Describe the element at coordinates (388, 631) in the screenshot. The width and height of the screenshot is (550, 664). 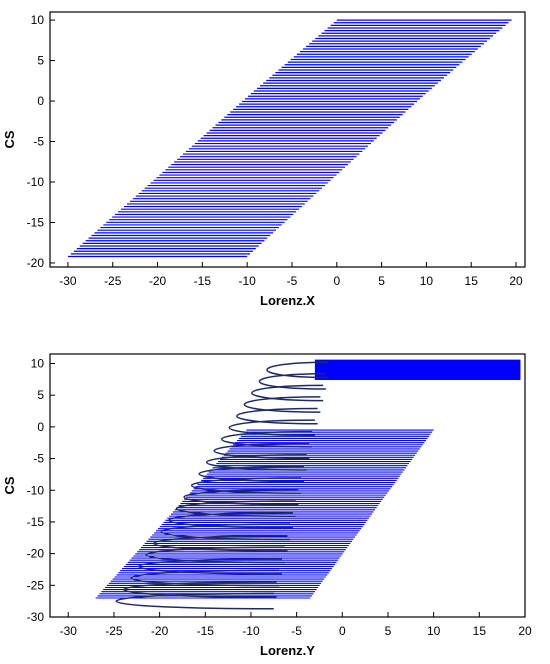
I see `x-tick-label-1-7: 5` at that location.